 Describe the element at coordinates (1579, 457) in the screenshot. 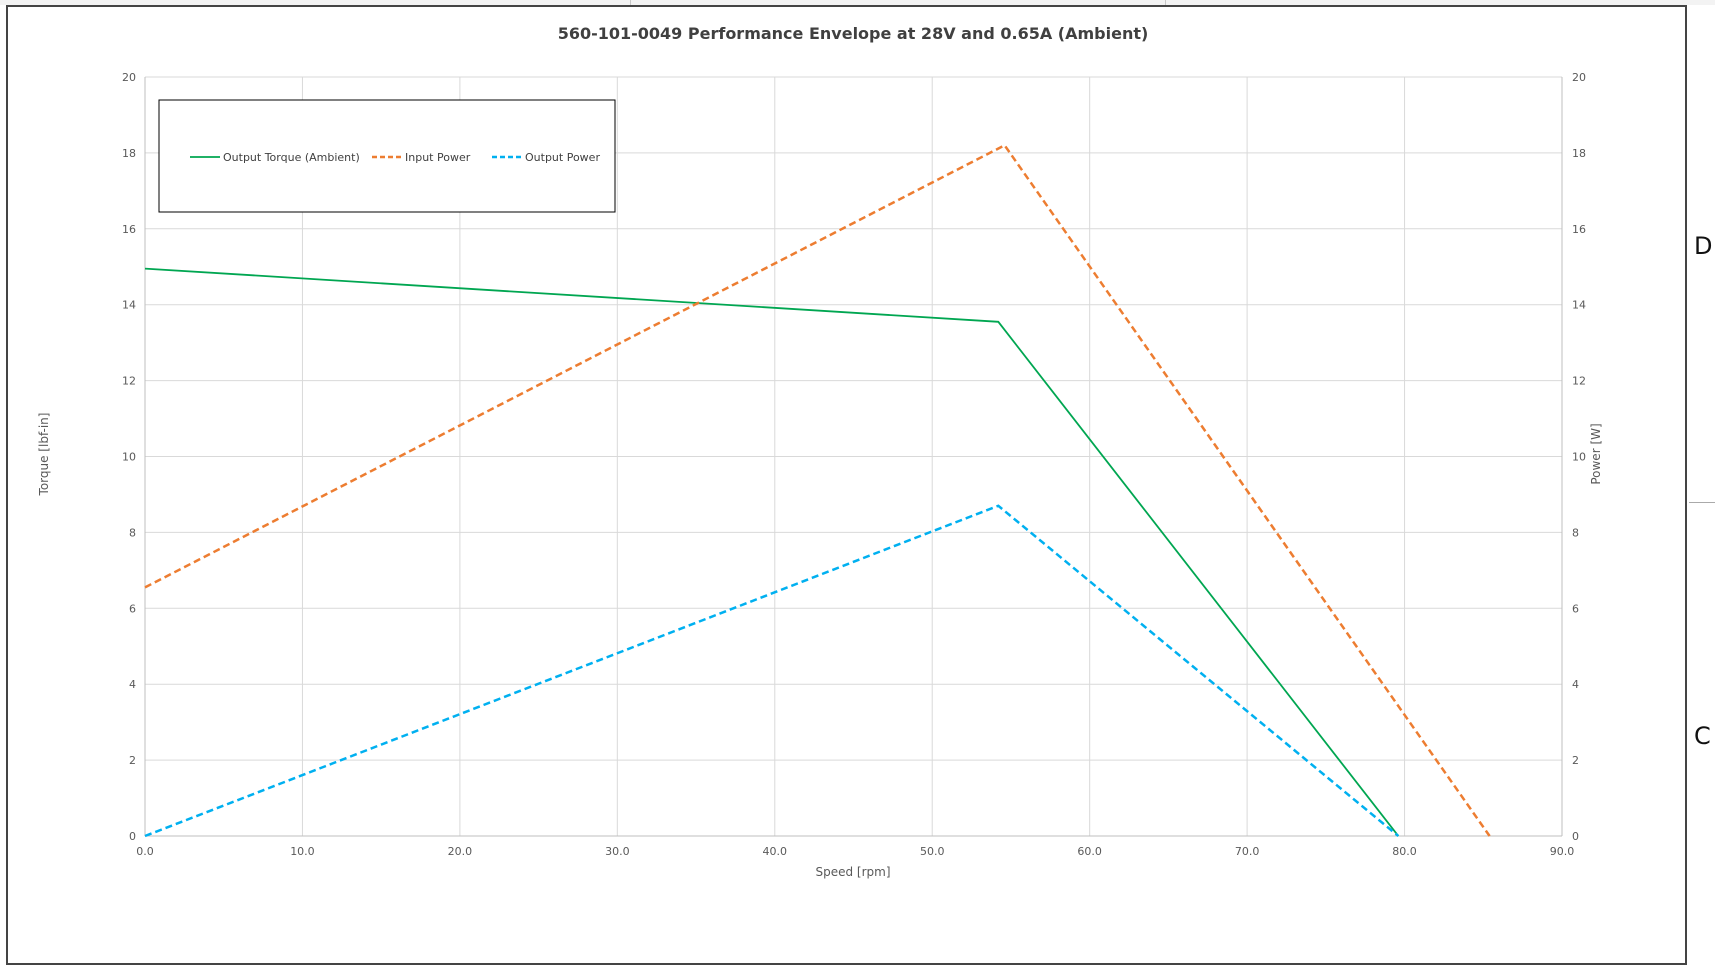

I see `y2-tick-label: 10` at that location.